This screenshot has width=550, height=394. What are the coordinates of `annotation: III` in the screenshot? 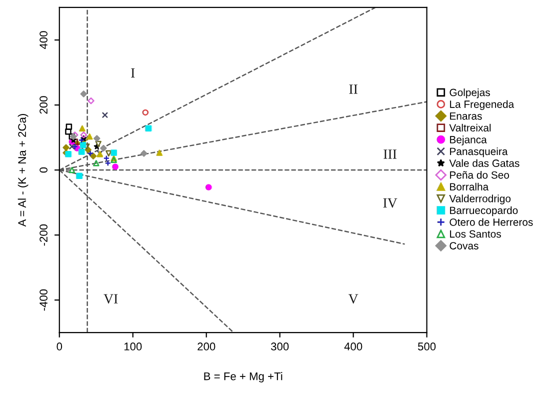 It's located at (390, 154).